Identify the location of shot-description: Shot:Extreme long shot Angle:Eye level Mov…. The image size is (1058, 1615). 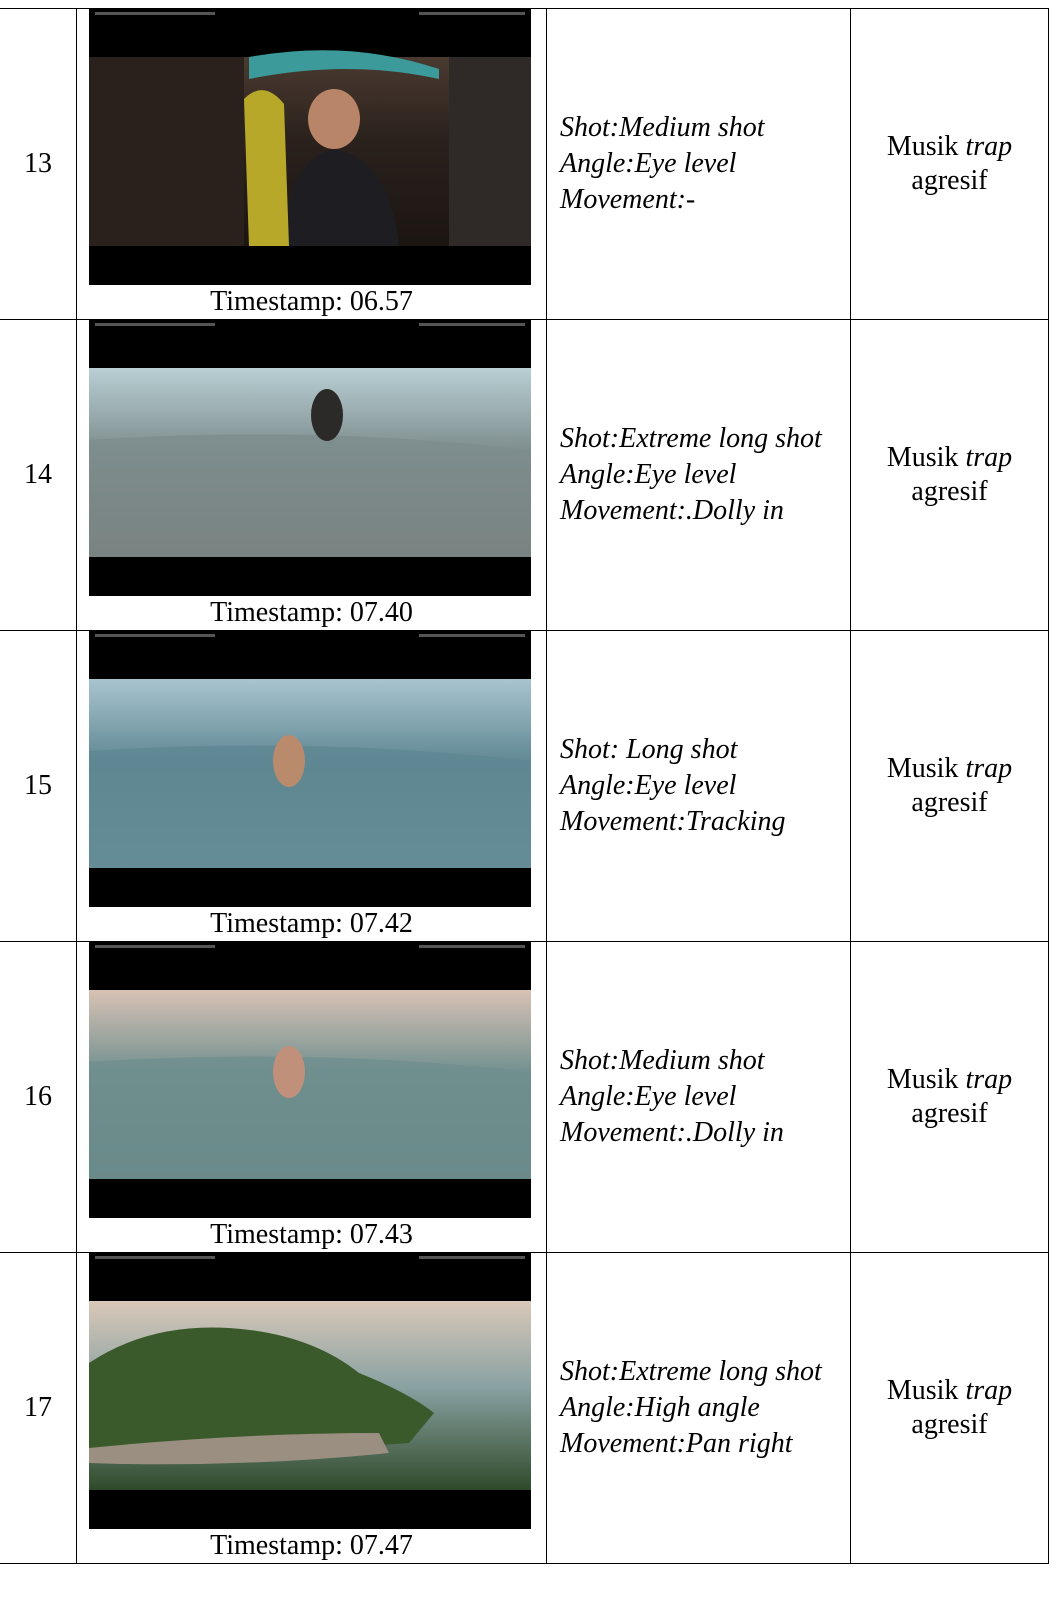
(698, 475).